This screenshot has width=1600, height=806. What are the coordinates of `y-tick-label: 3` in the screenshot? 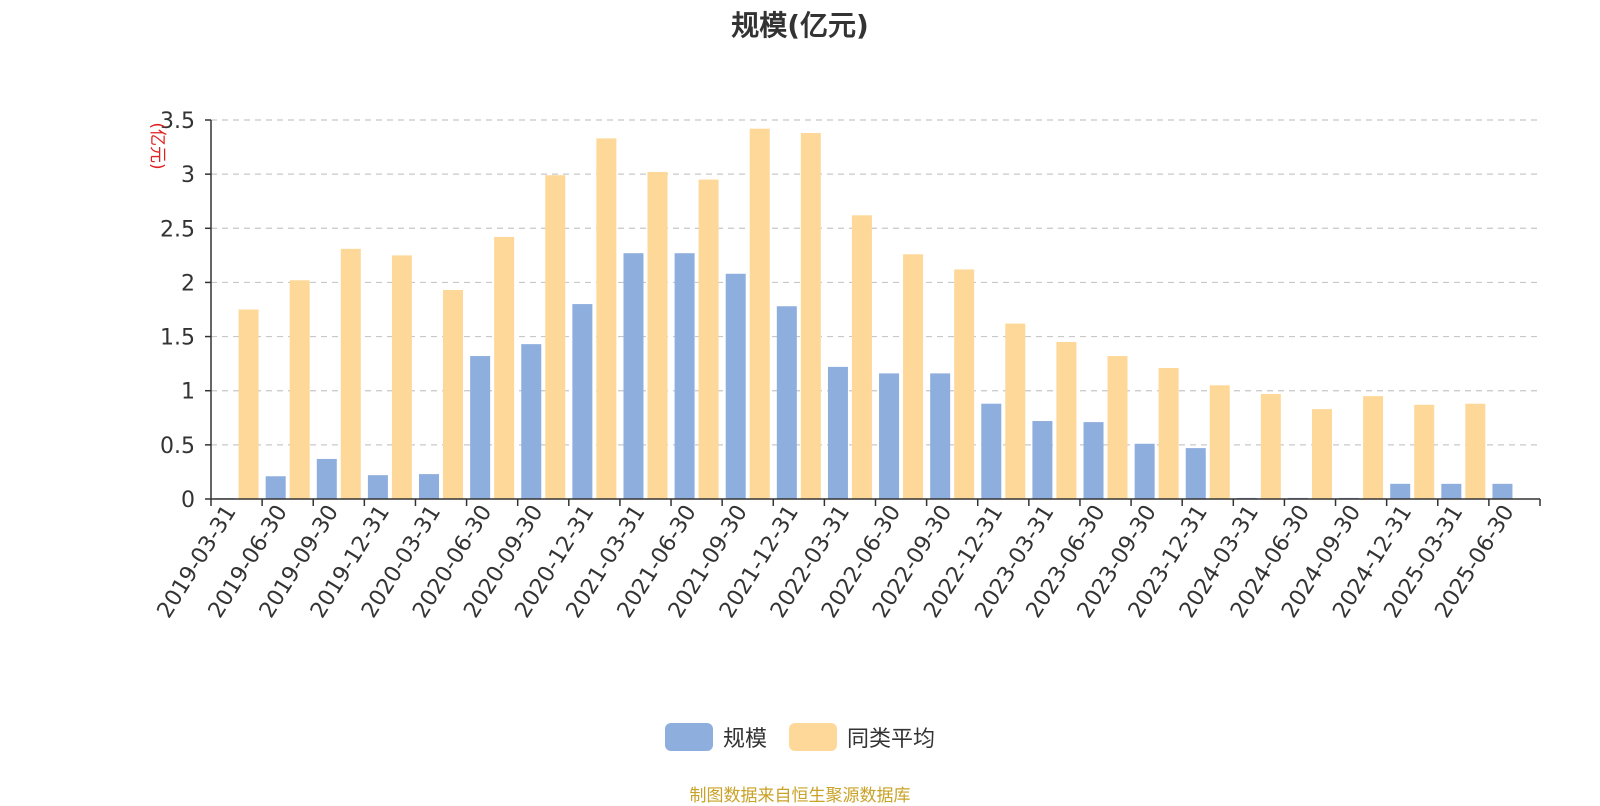 It's located at (188, 175).